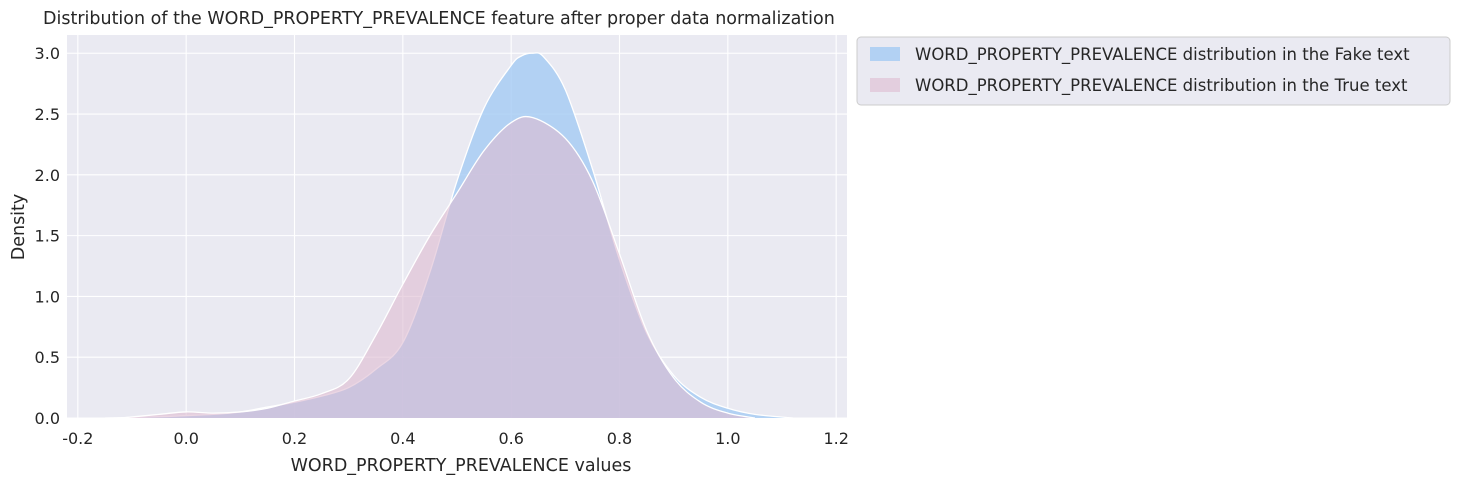  I want to click on y-tick-label: 2.5, so click(47, 114).